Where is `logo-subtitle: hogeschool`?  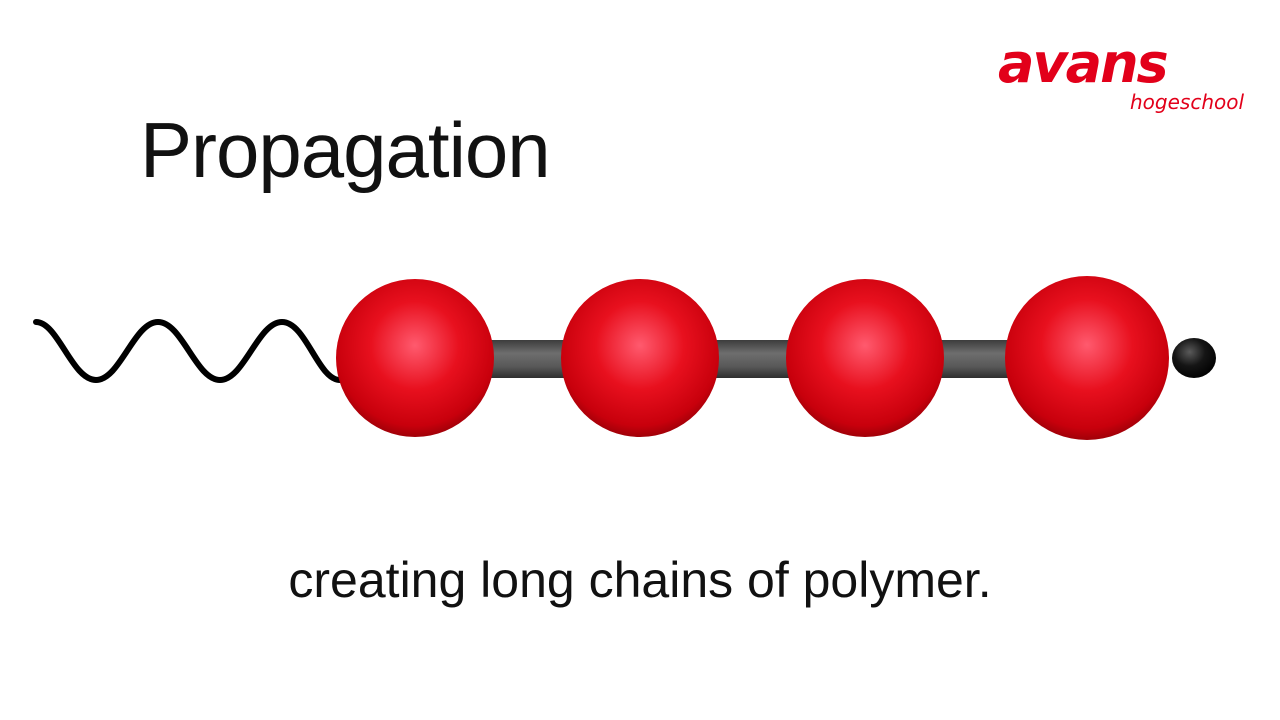
logo-subtitle: hogeschool is located at coordinates (1187, 102).